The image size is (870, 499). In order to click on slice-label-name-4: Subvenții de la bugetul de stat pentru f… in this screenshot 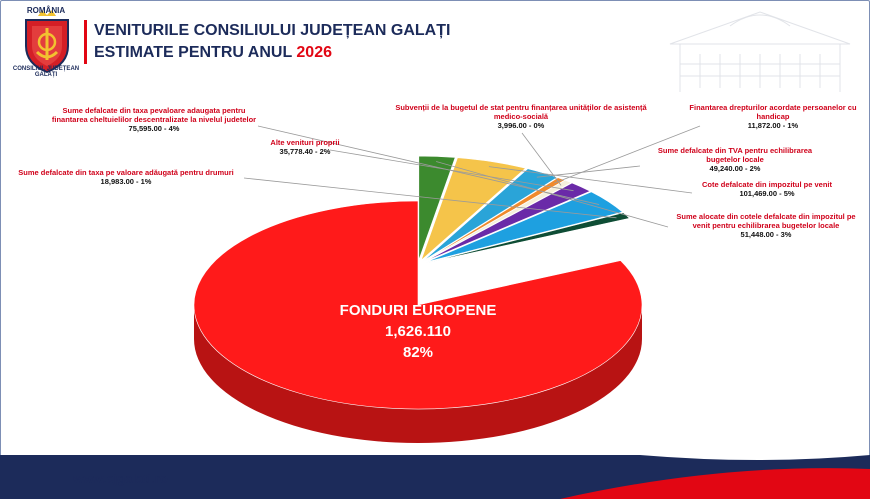, I will do `click(521, 112)`.